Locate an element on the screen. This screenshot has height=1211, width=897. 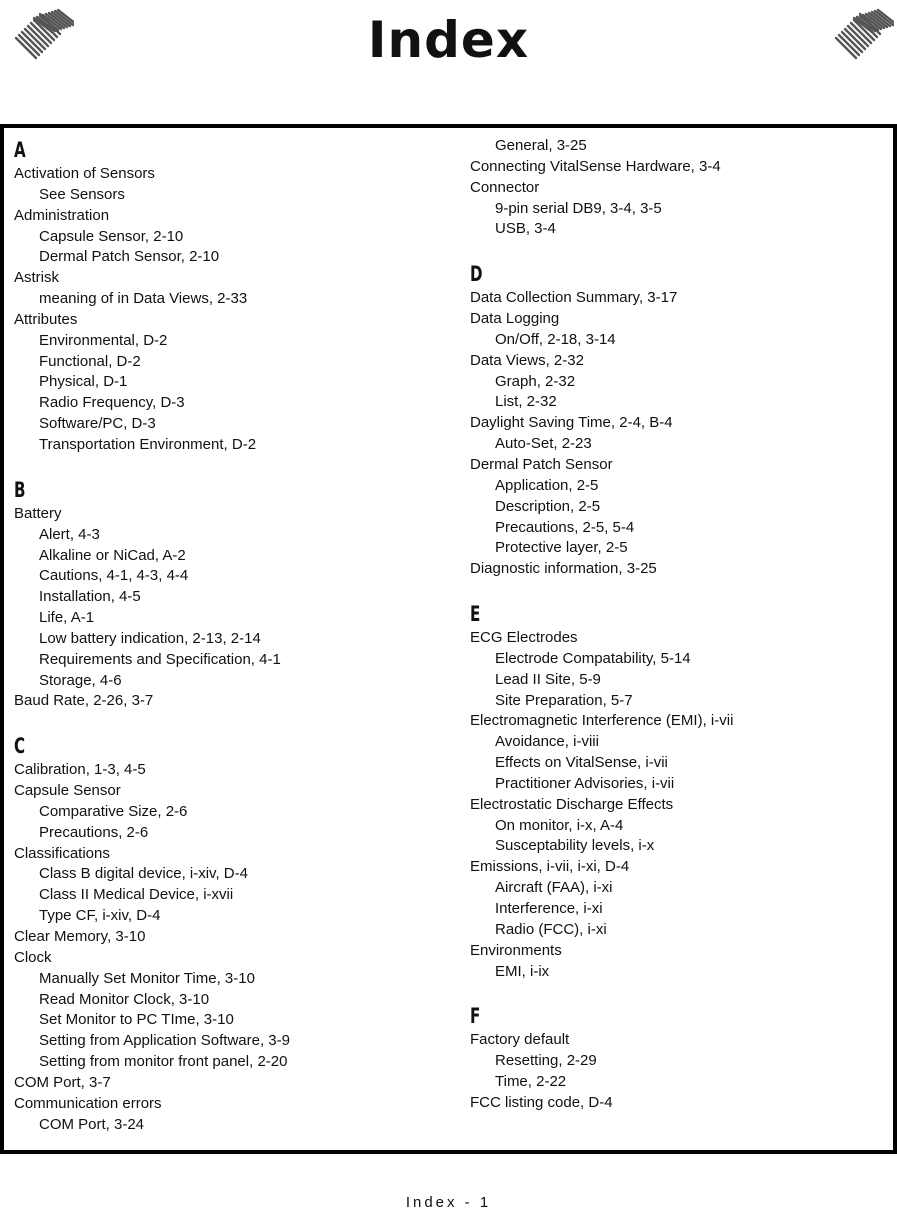
index-subentry: Description, 2-5 is located at coordinates (548, 506).